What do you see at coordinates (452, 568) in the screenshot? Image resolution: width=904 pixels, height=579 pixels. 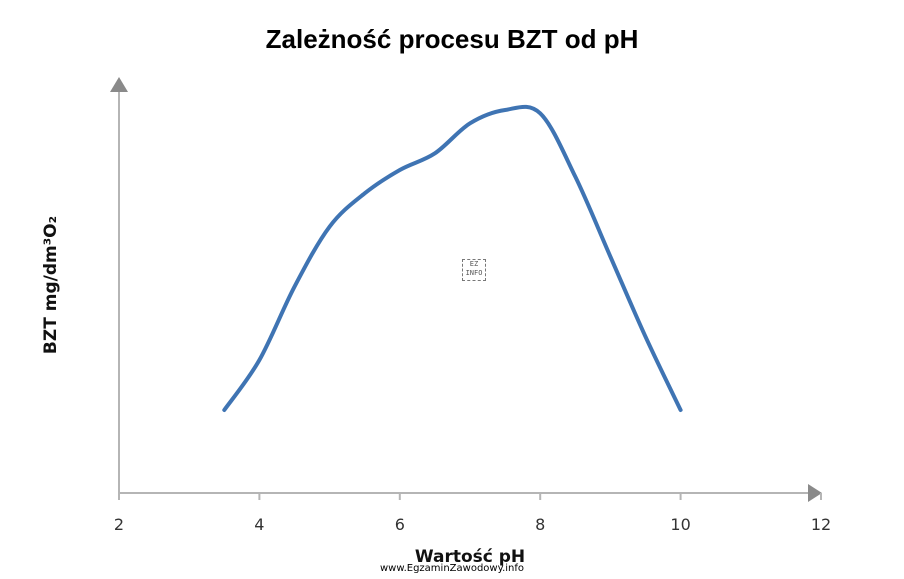 I see `watermark-text: www.EgzaminZawodowy.info` at bounding box center [452, 568].